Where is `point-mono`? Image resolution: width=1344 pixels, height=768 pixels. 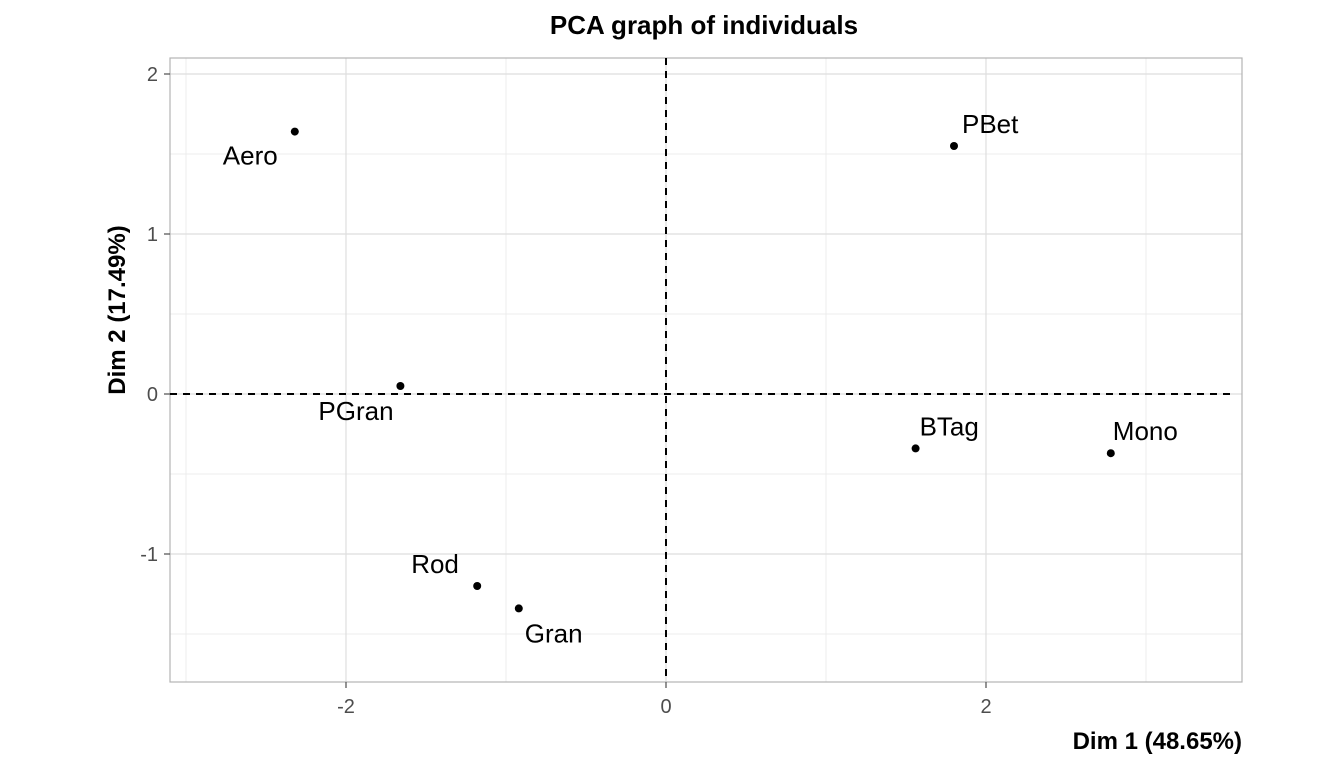 point-mono is located at coordinates (1110, 453).